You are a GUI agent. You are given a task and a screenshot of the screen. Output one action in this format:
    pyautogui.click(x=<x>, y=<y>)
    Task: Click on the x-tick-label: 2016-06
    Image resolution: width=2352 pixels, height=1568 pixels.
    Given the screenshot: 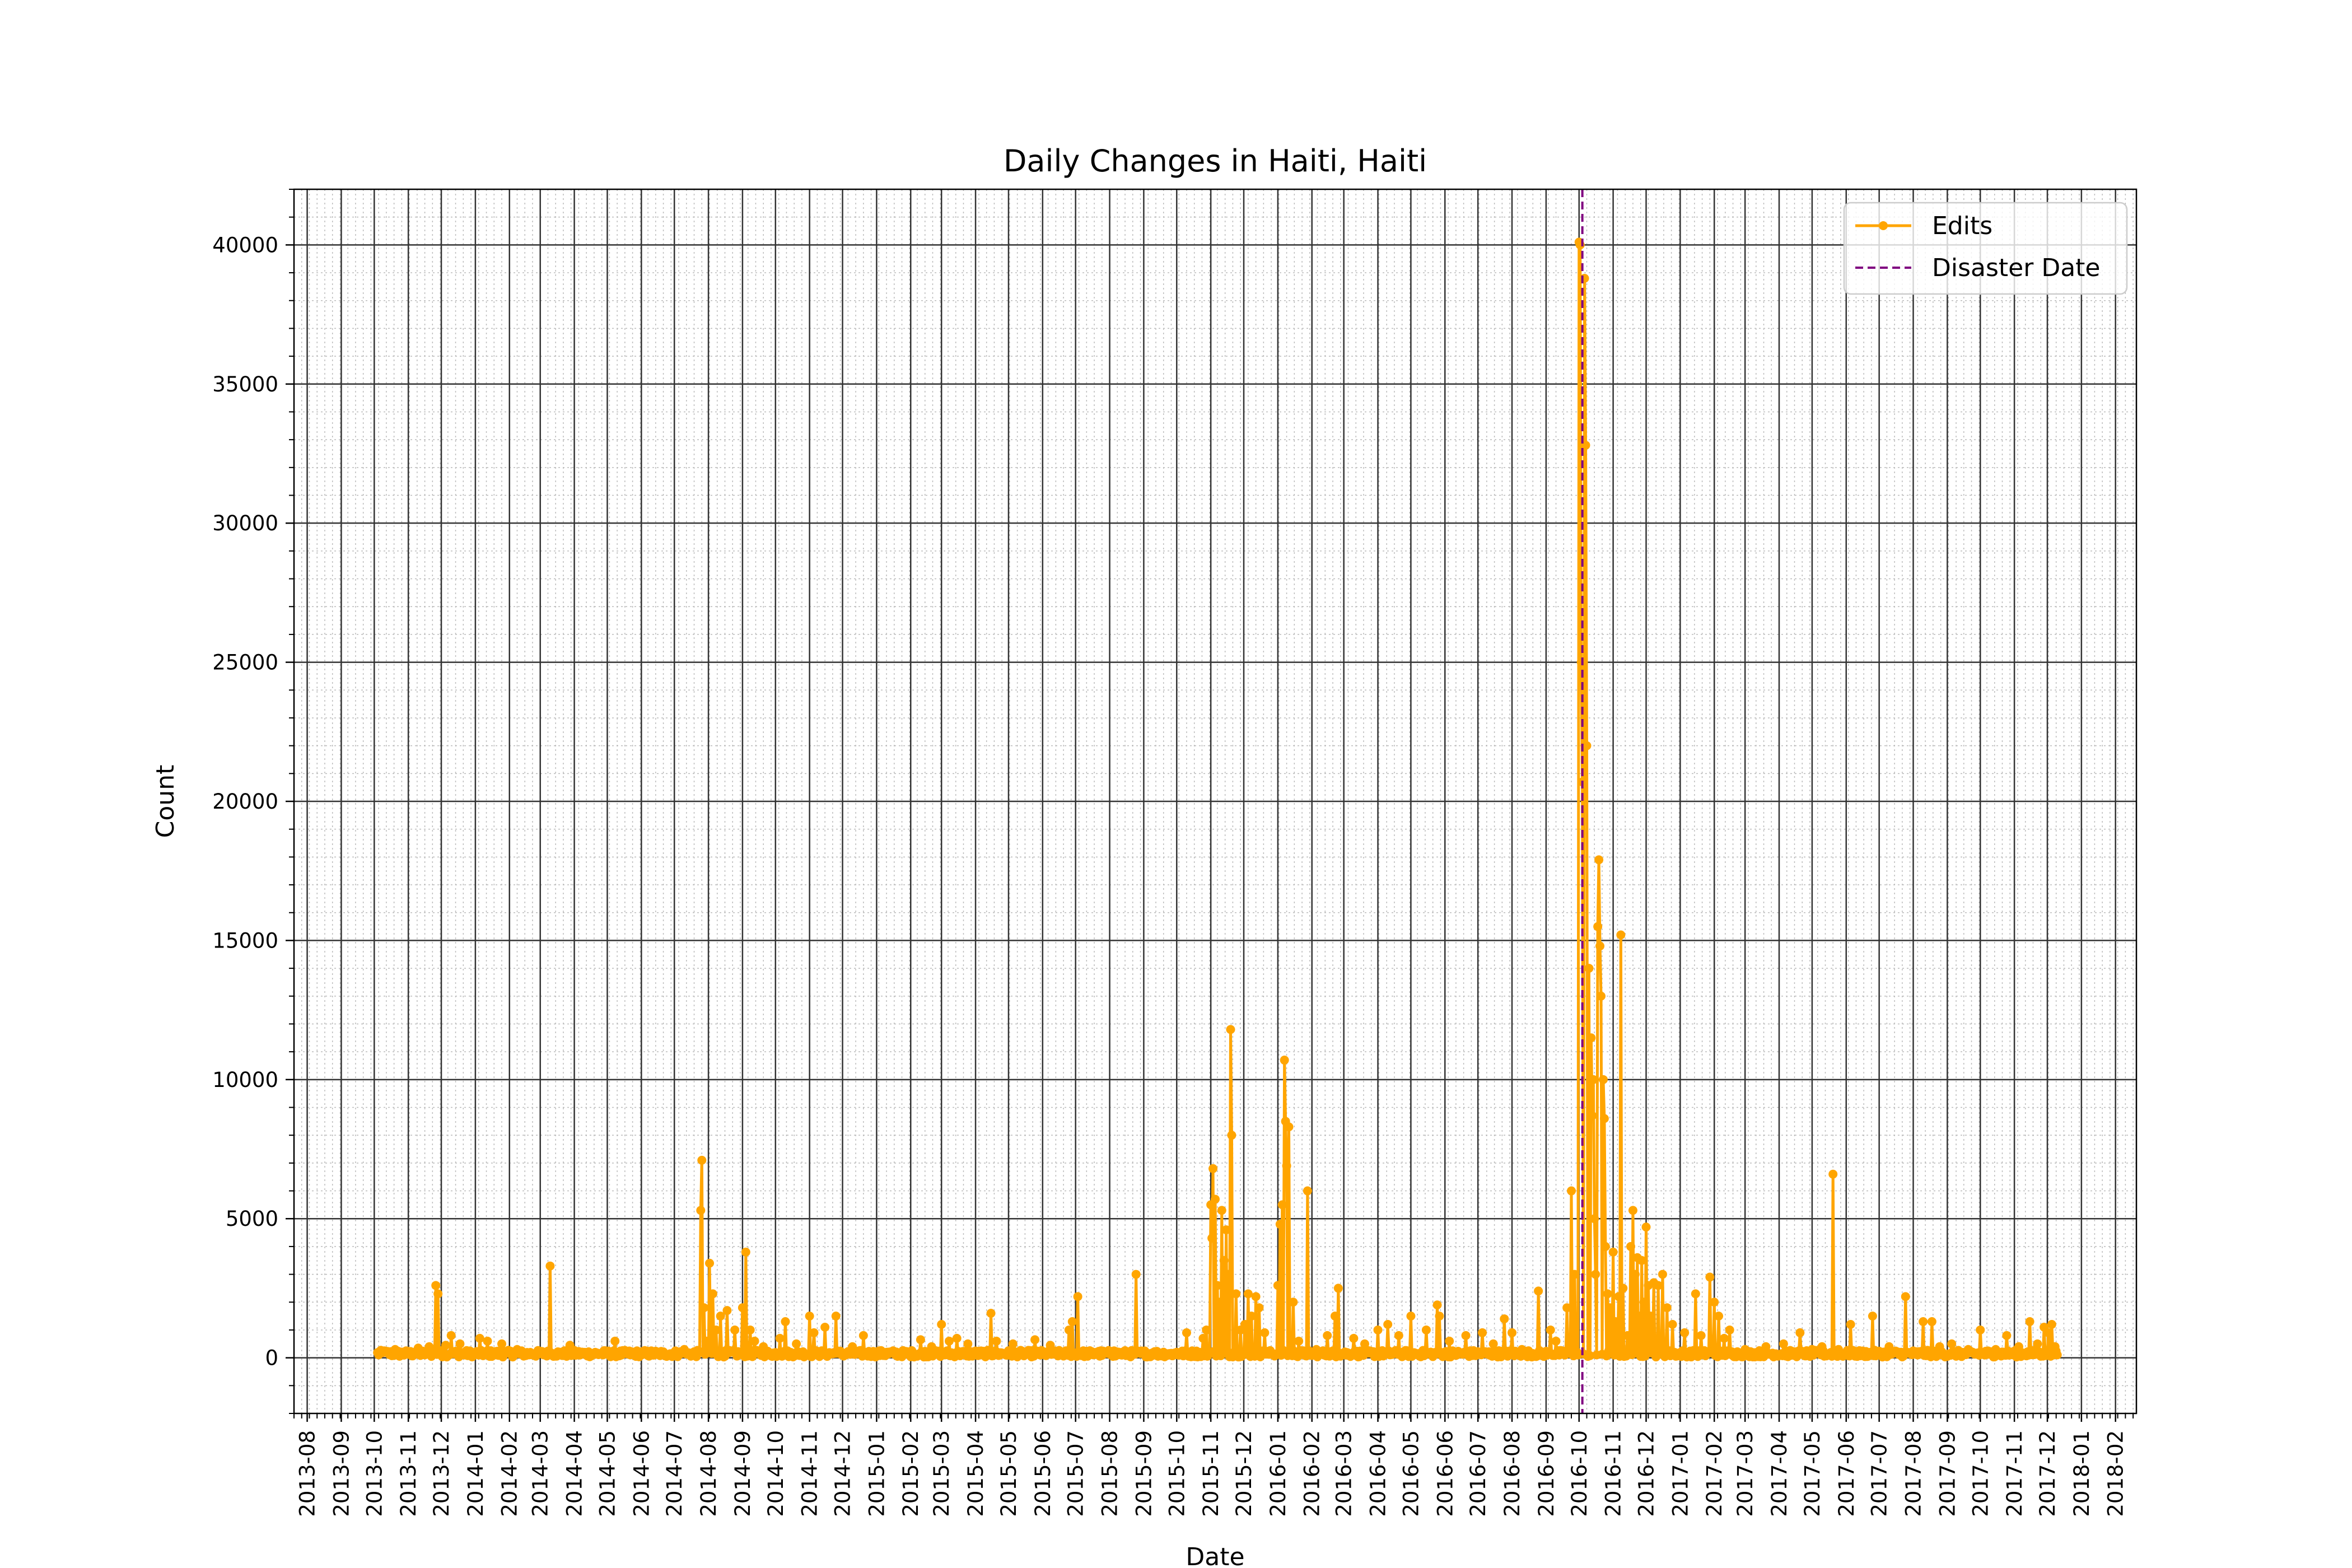 What is the action you would take?
    pyautogui.click(x=1445, y=1474)
    